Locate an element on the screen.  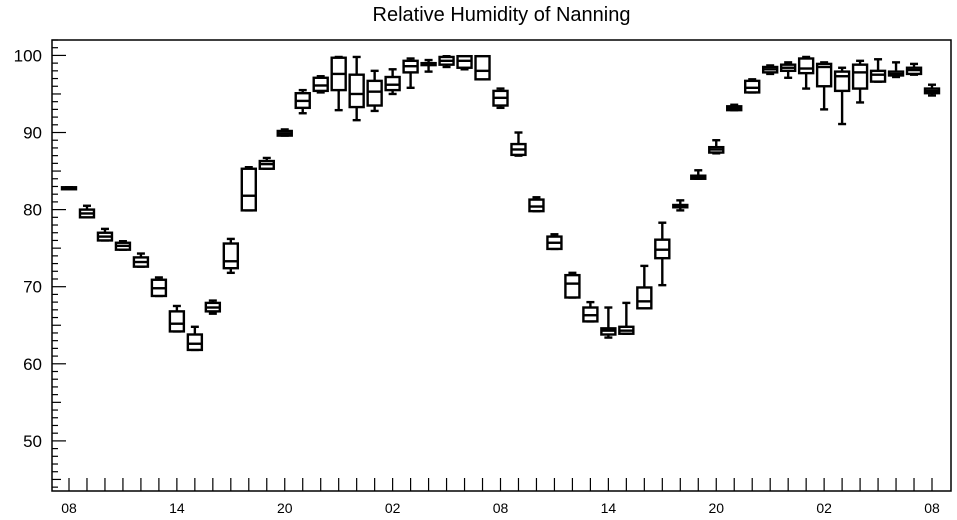
y-tick-label: 60 is located at coordinates (32, 364).